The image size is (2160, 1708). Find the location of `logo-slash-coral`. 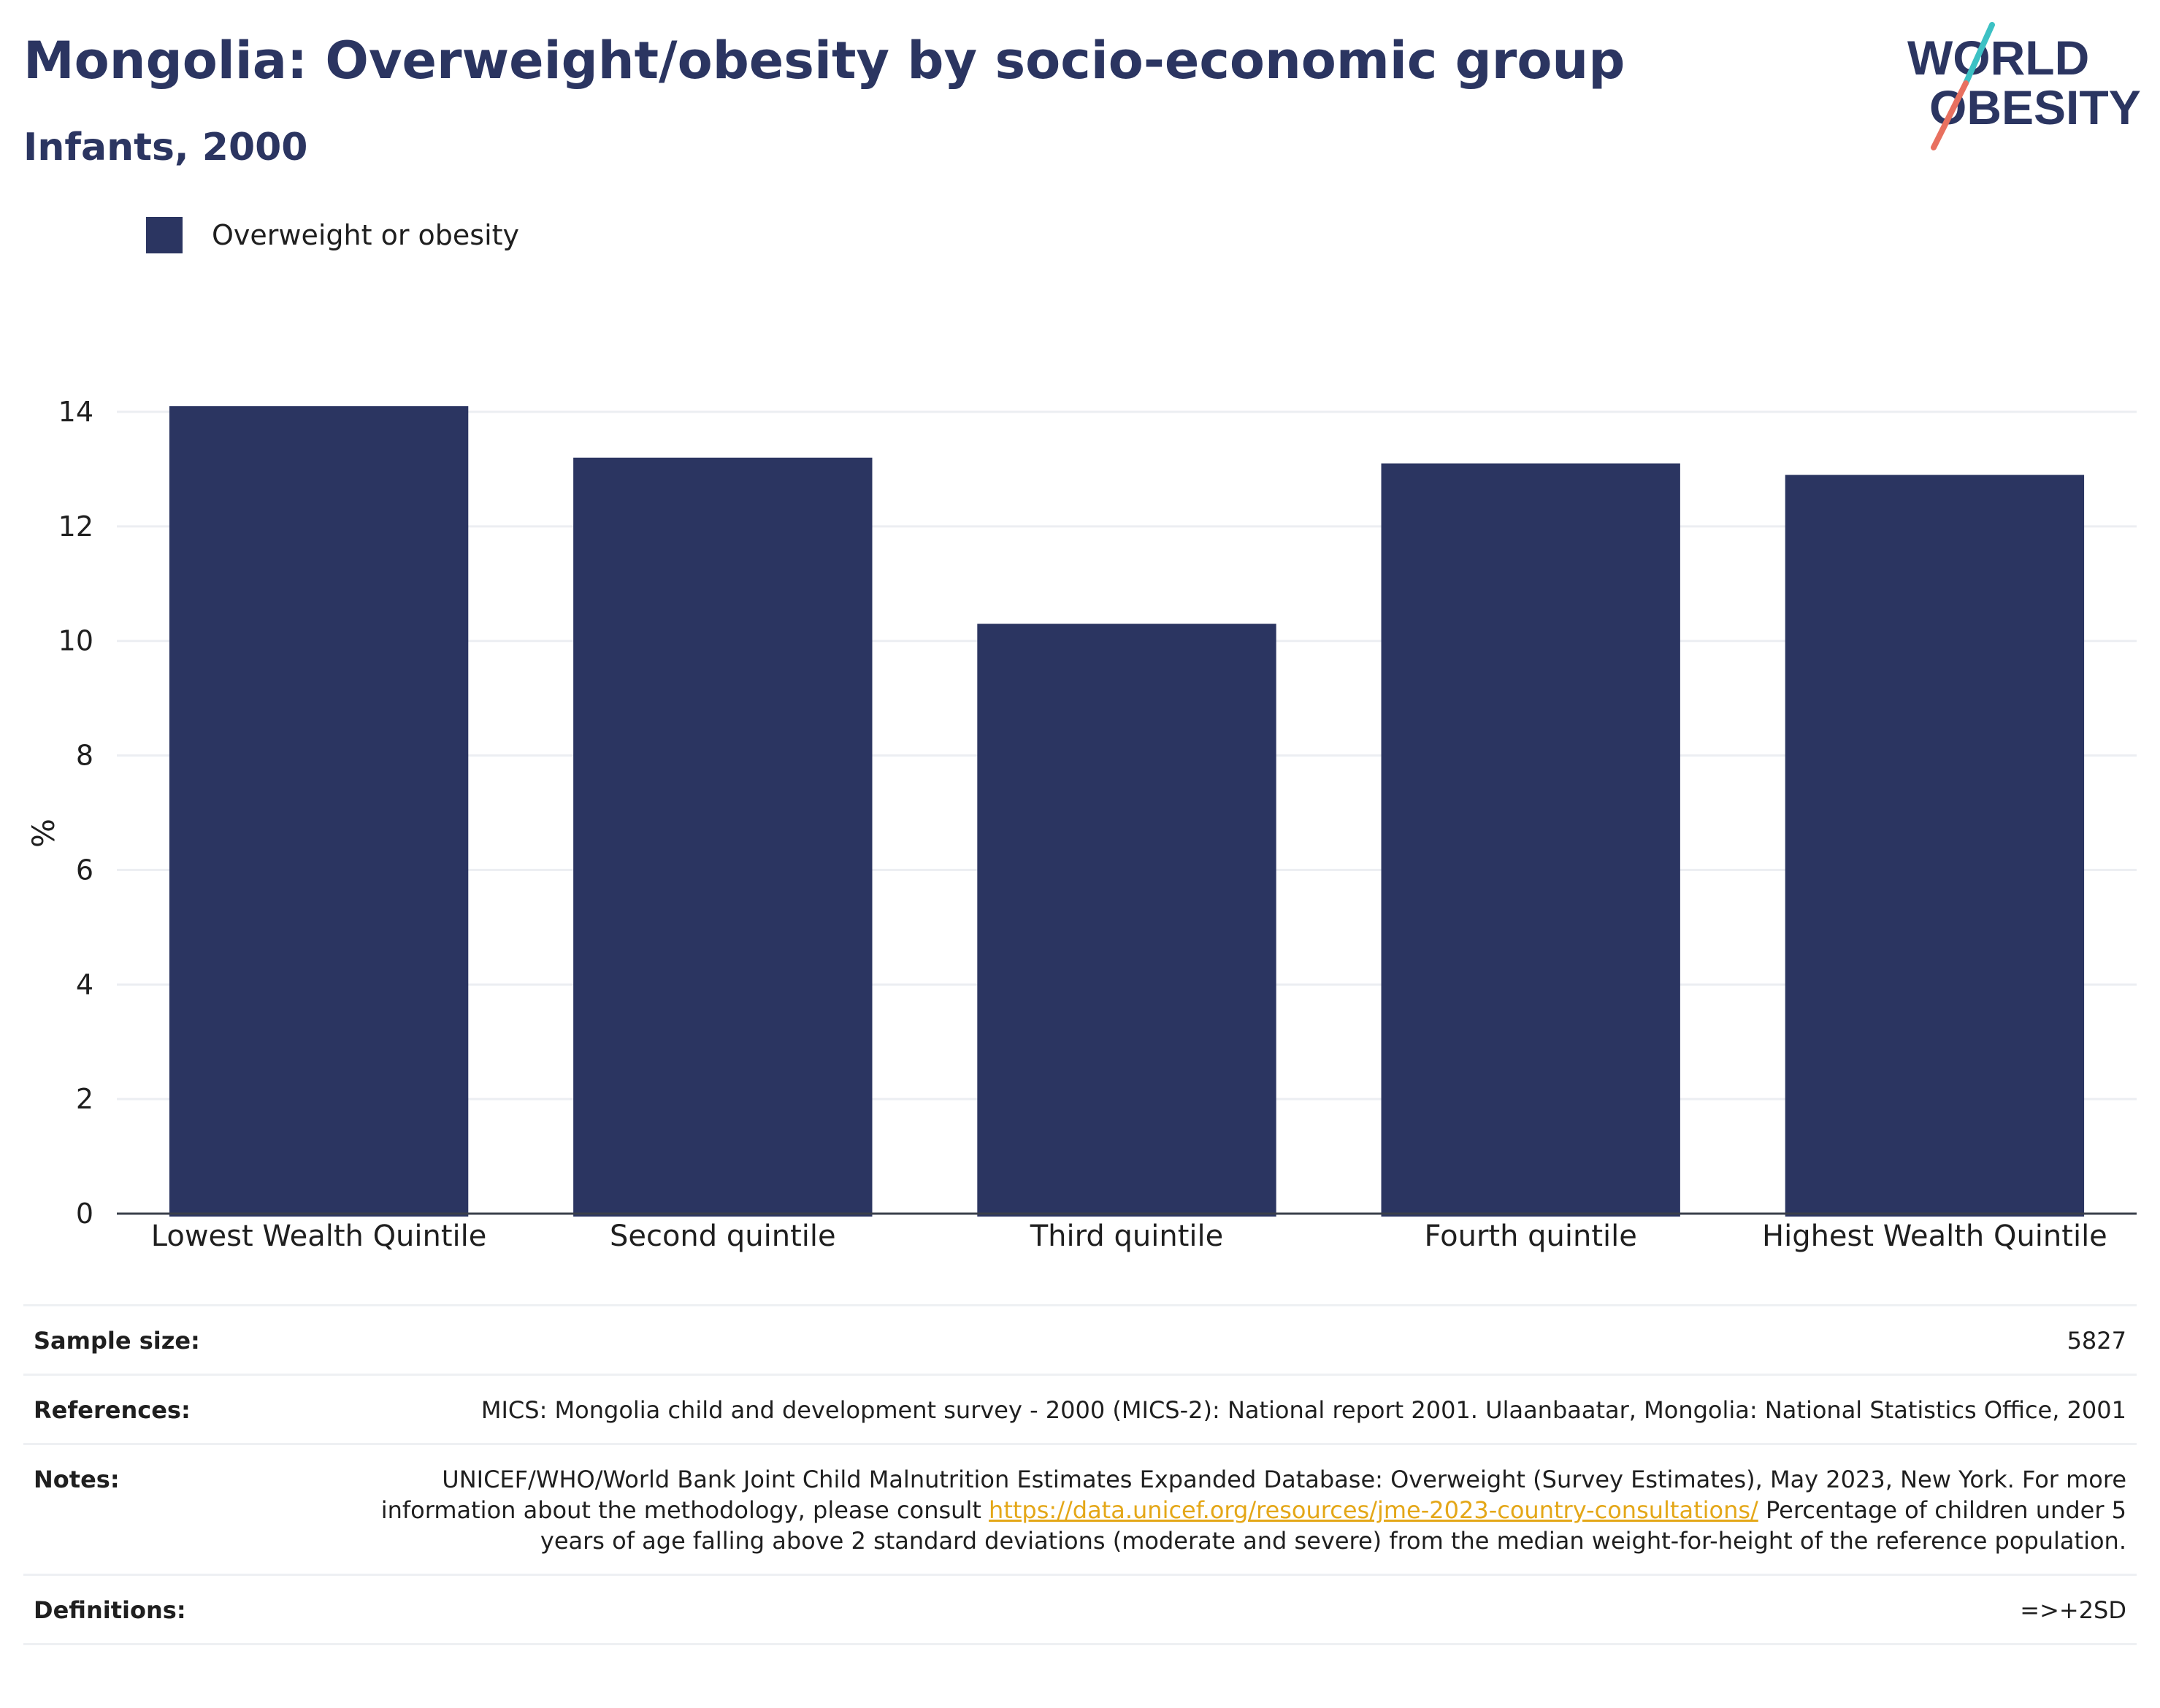

logo-slash-coral is located at coordinates (1950, 115).